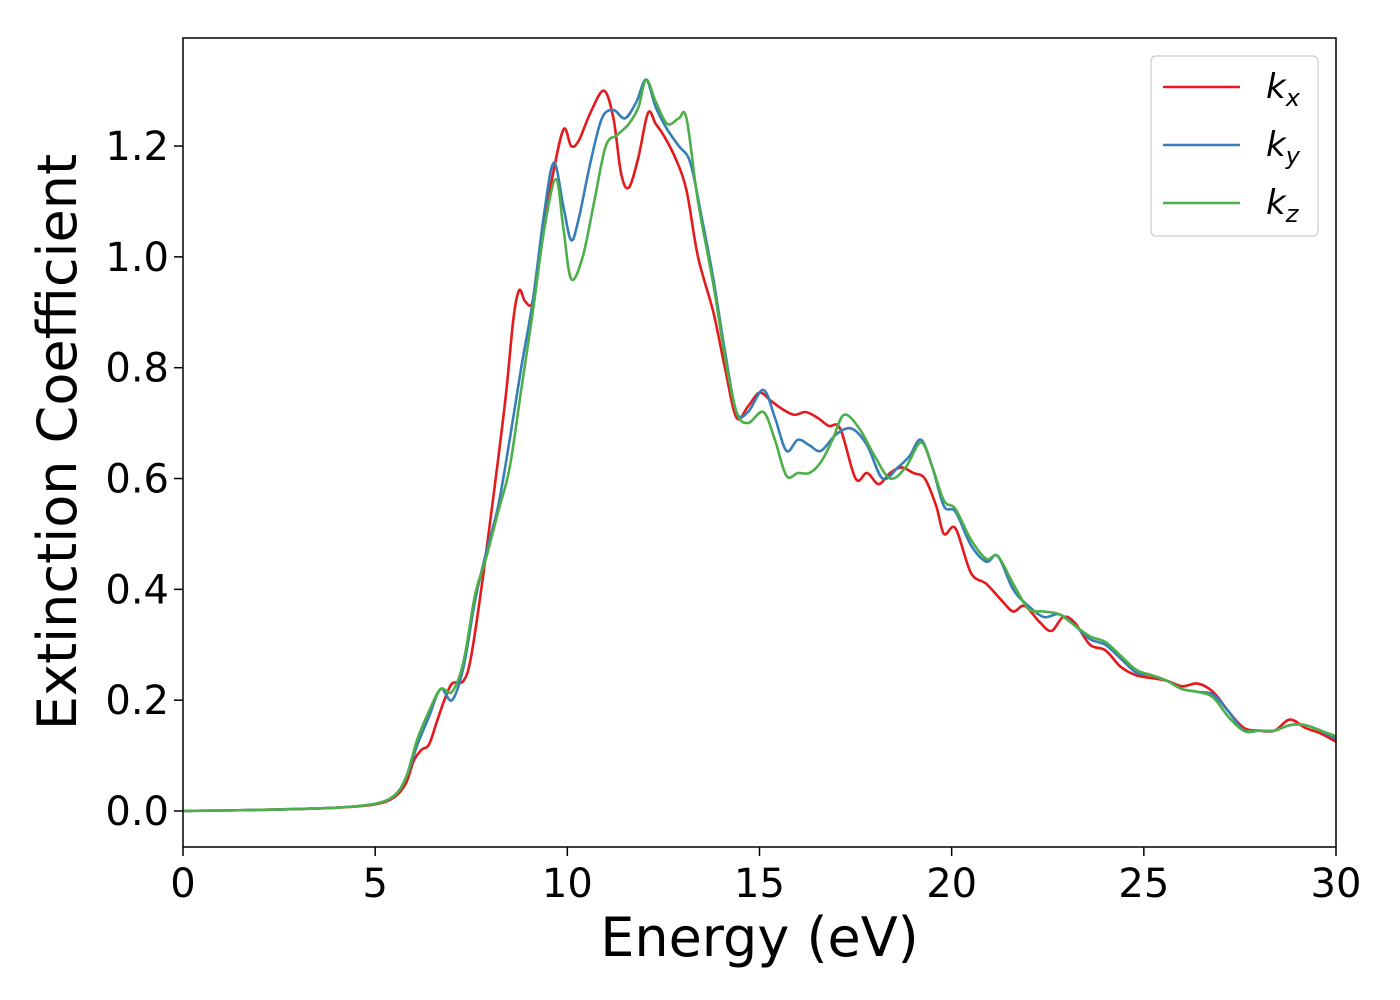 This screenshot has height=1000, width=1400. Describe the element at coordinates (137, 258) in the screenshot. I see `y-tick-label: 1.0` at that location.